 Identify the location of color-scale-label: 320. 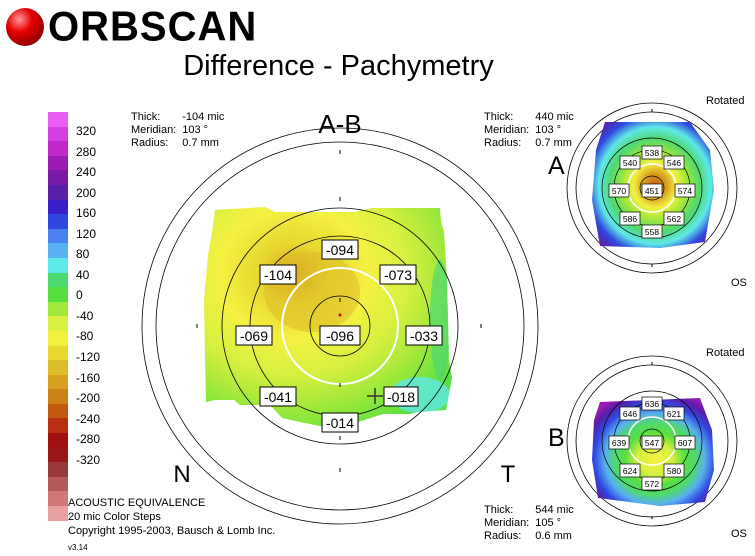
(86, 131).